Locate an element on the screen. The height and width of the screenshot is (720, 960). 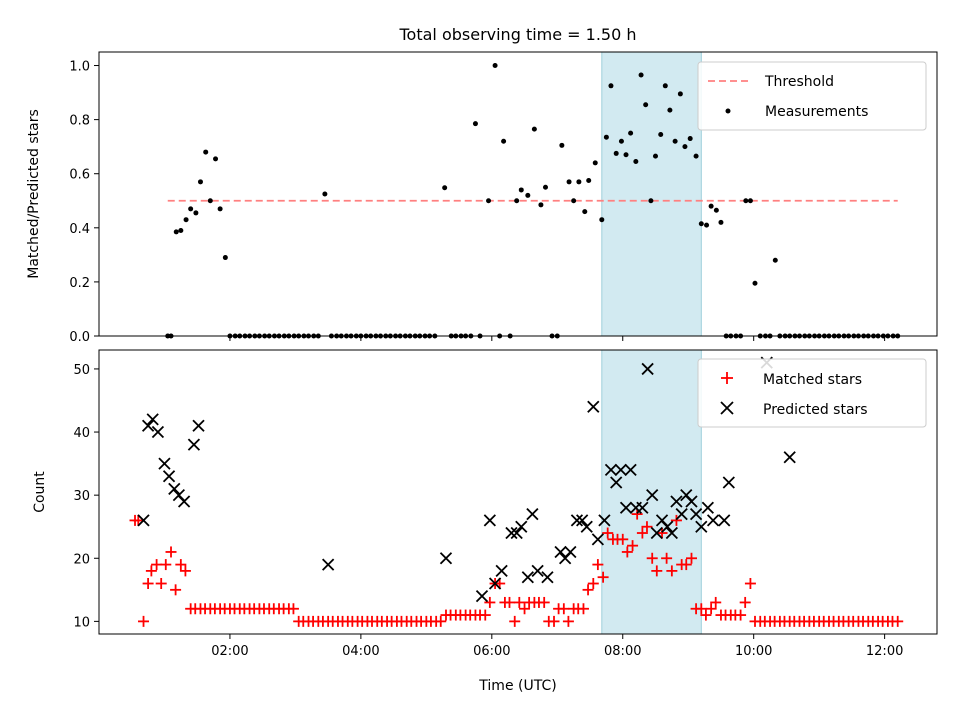
legend-measurement-swatch is located at coordinates (728, 111).